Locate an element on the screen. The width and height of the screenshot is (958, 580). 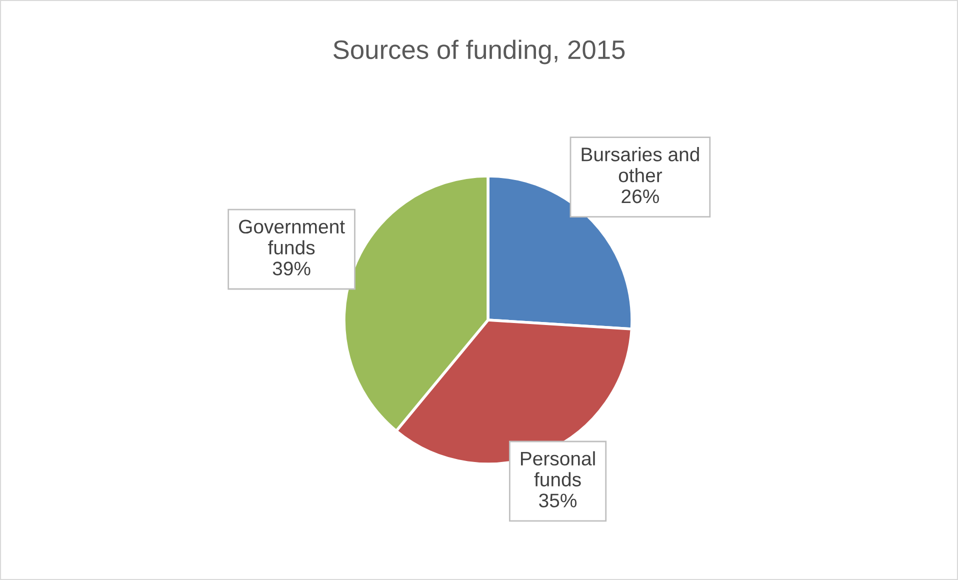
slice-label: Personal funds is located at coordinates (557, 468).